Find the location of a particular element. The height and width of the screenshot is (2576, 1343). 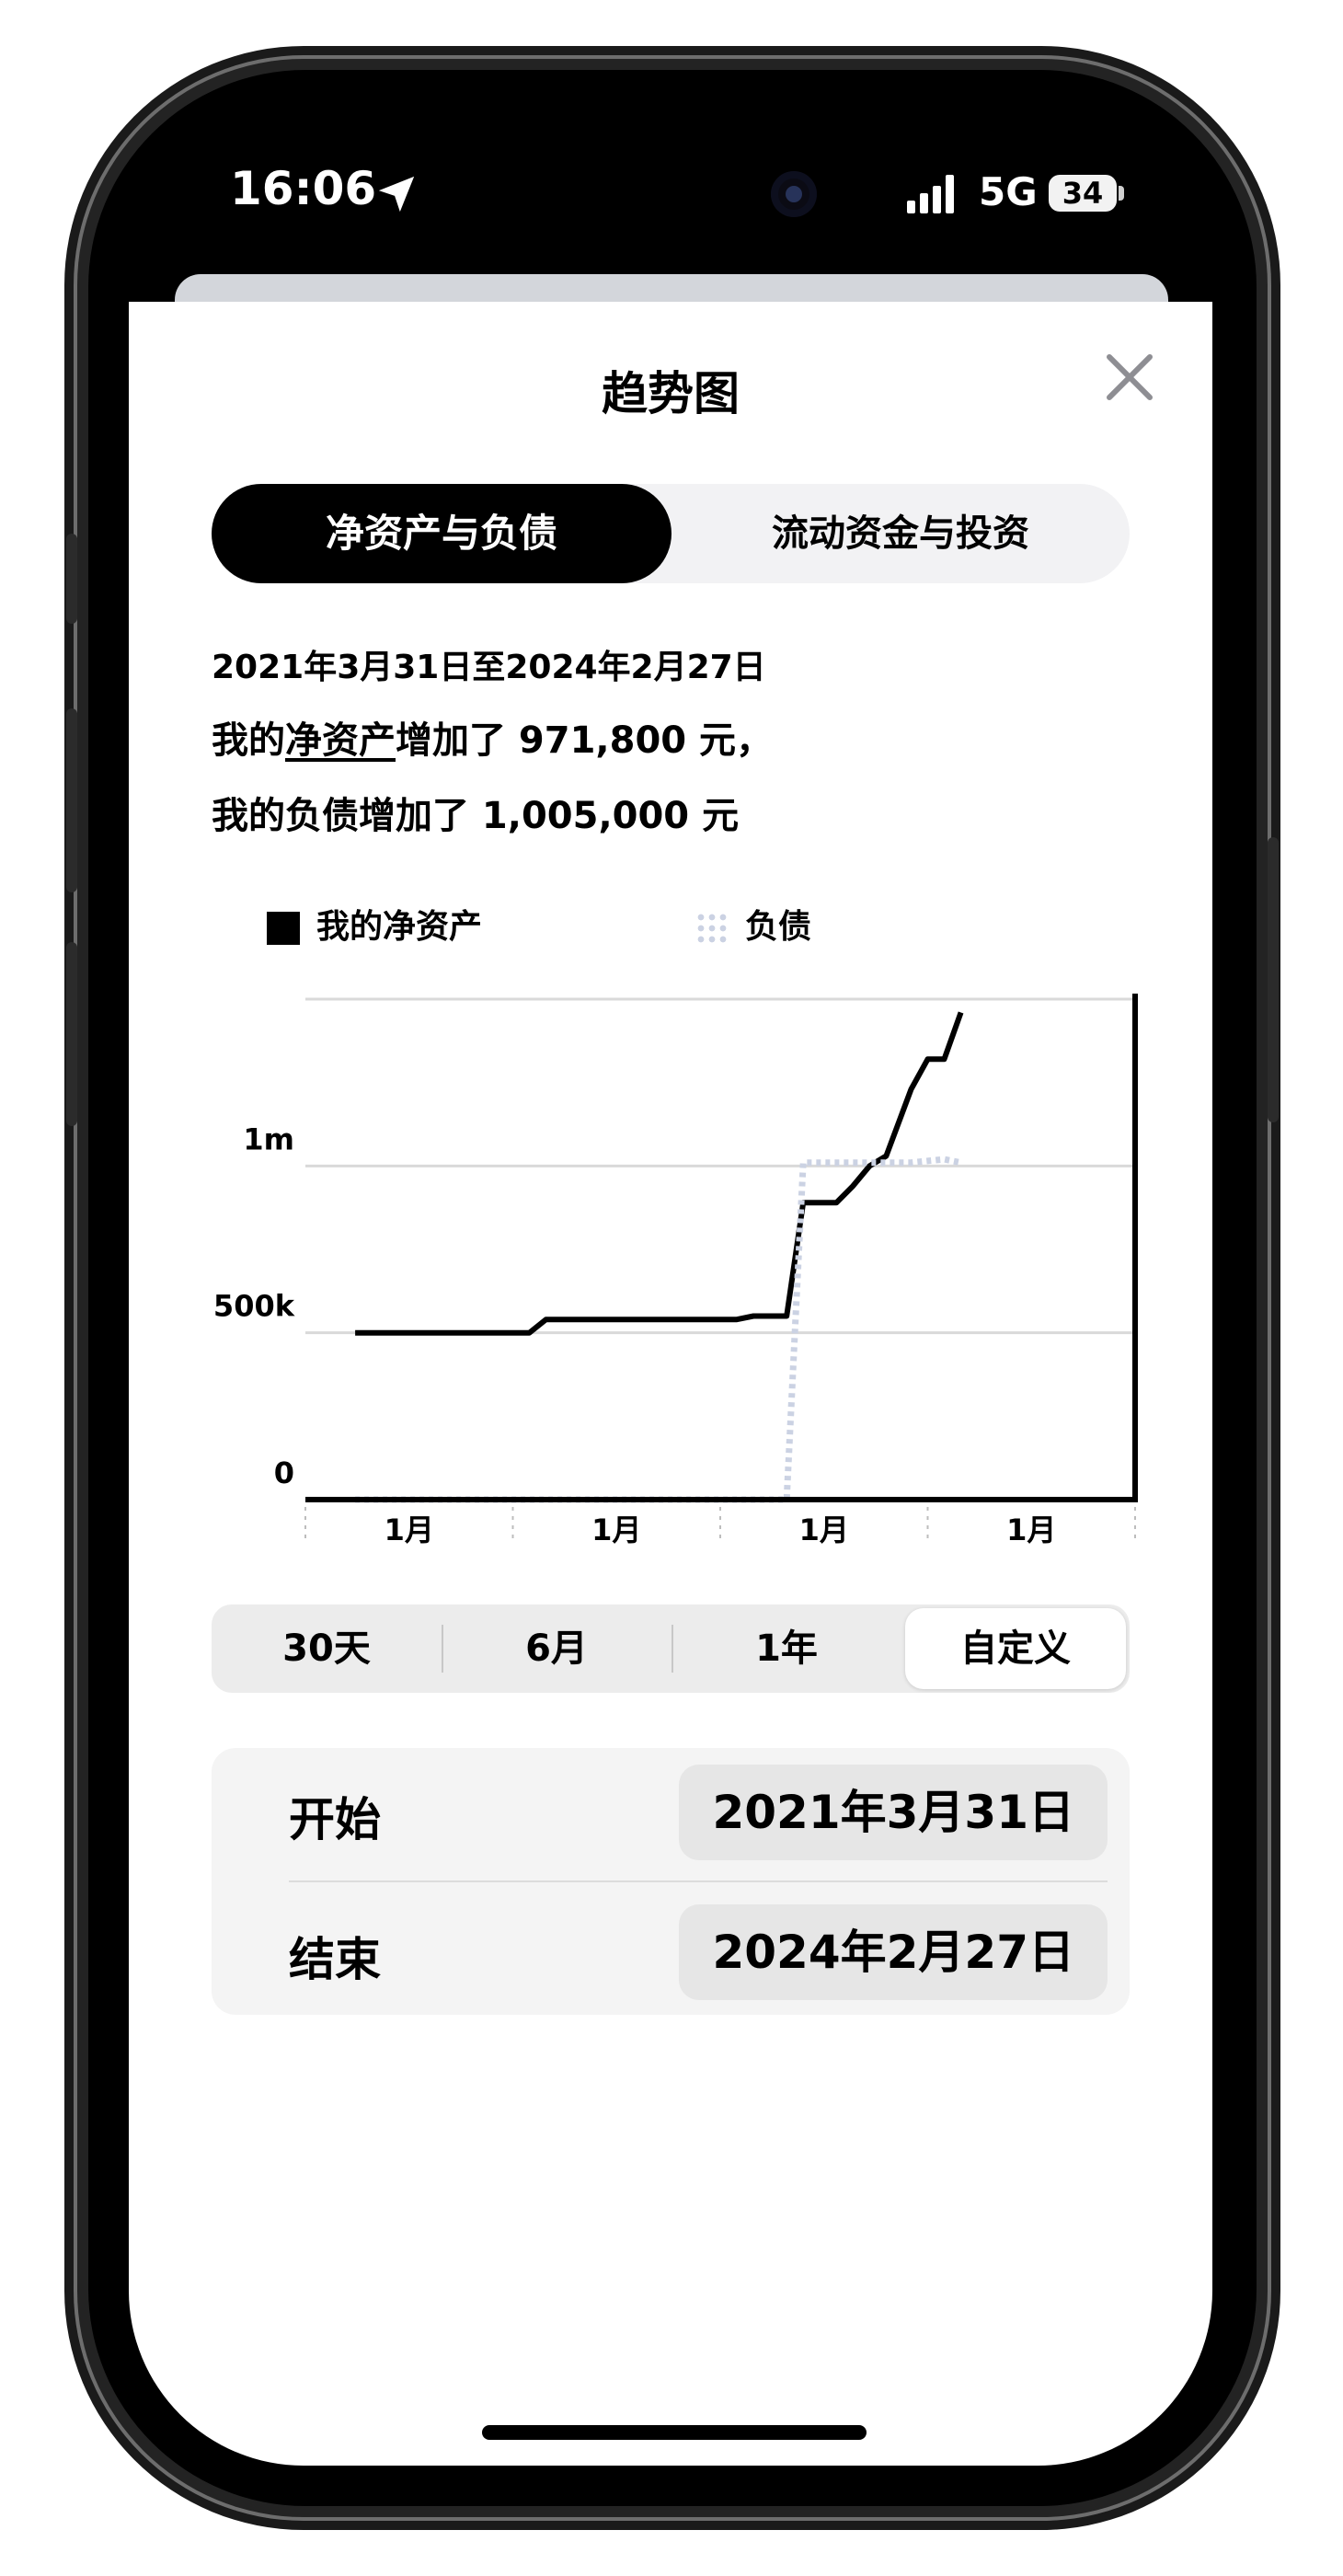

trend-chart: 0 500k 1m 1月 1月 1月 1月 is located at coordinates (675, 1270).